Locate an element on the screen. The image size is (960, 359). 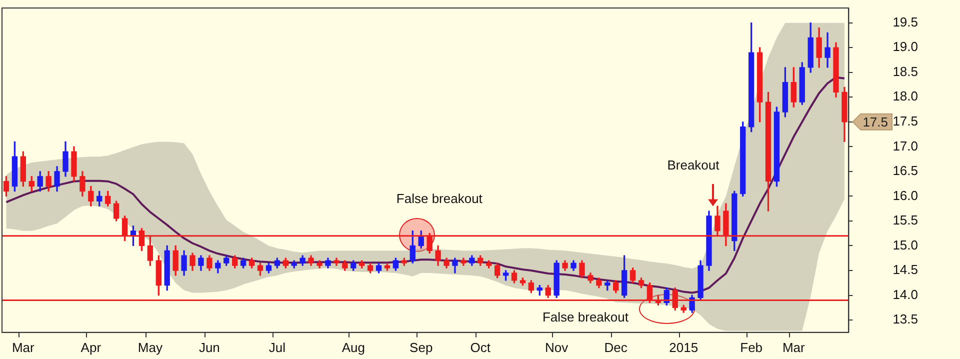
x-tick-label: Aug is located at coordinates (353, 347).